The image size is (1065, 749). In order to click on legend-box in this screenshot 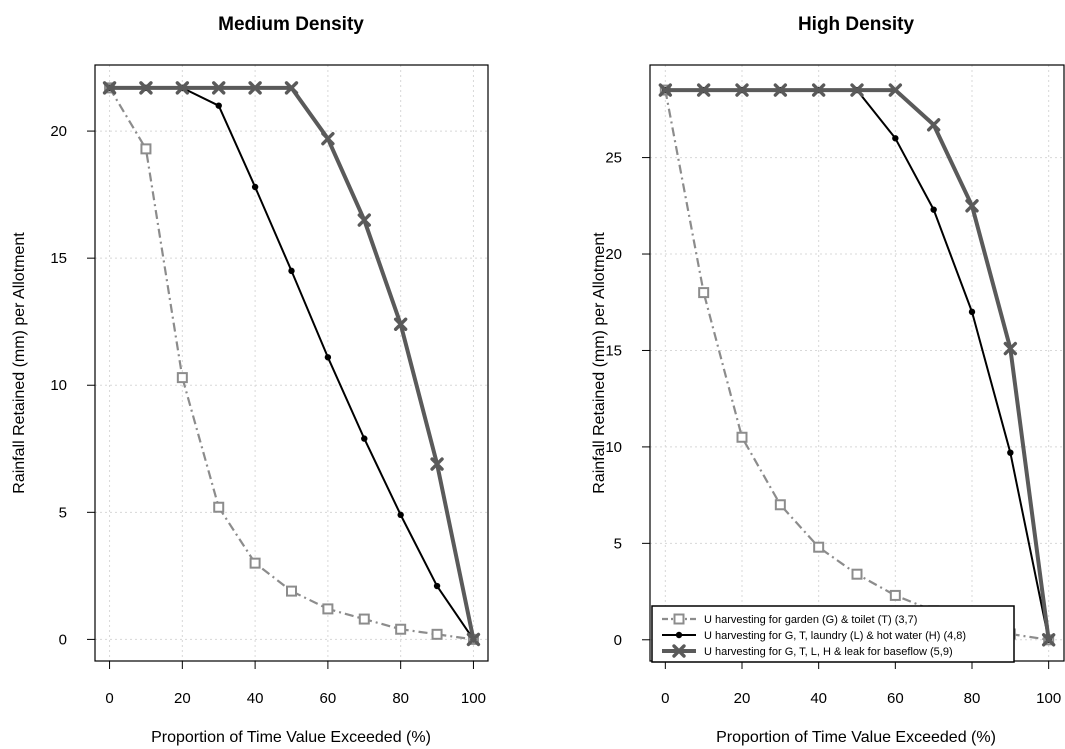, I will do `click(833, 634)`.